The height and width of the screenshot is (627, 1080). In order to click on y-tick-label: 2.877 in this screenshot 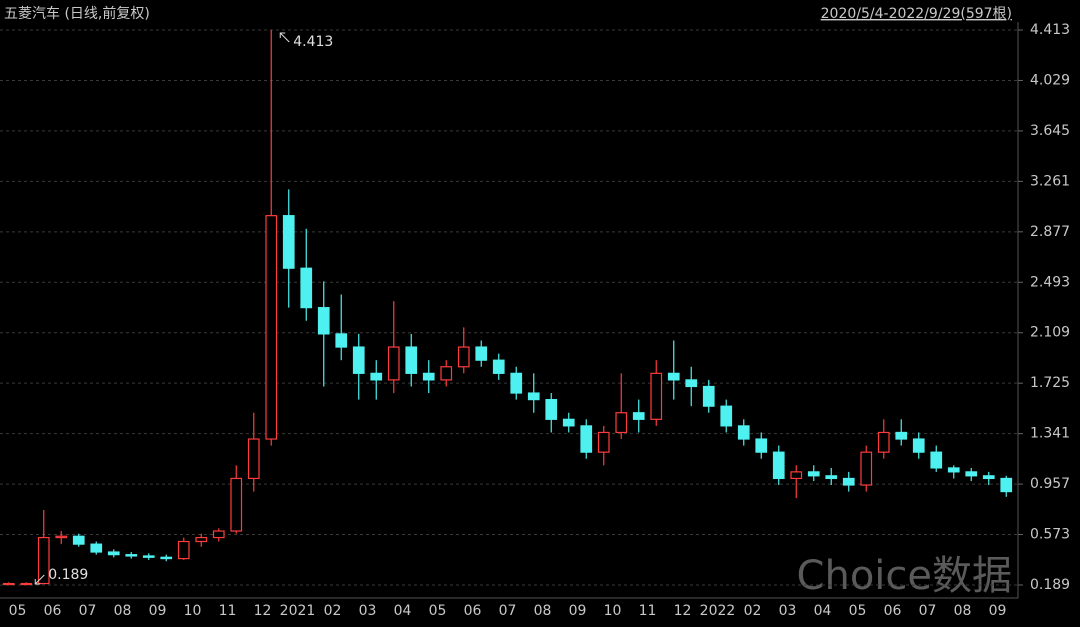, I will do `click(1050, 232)`.